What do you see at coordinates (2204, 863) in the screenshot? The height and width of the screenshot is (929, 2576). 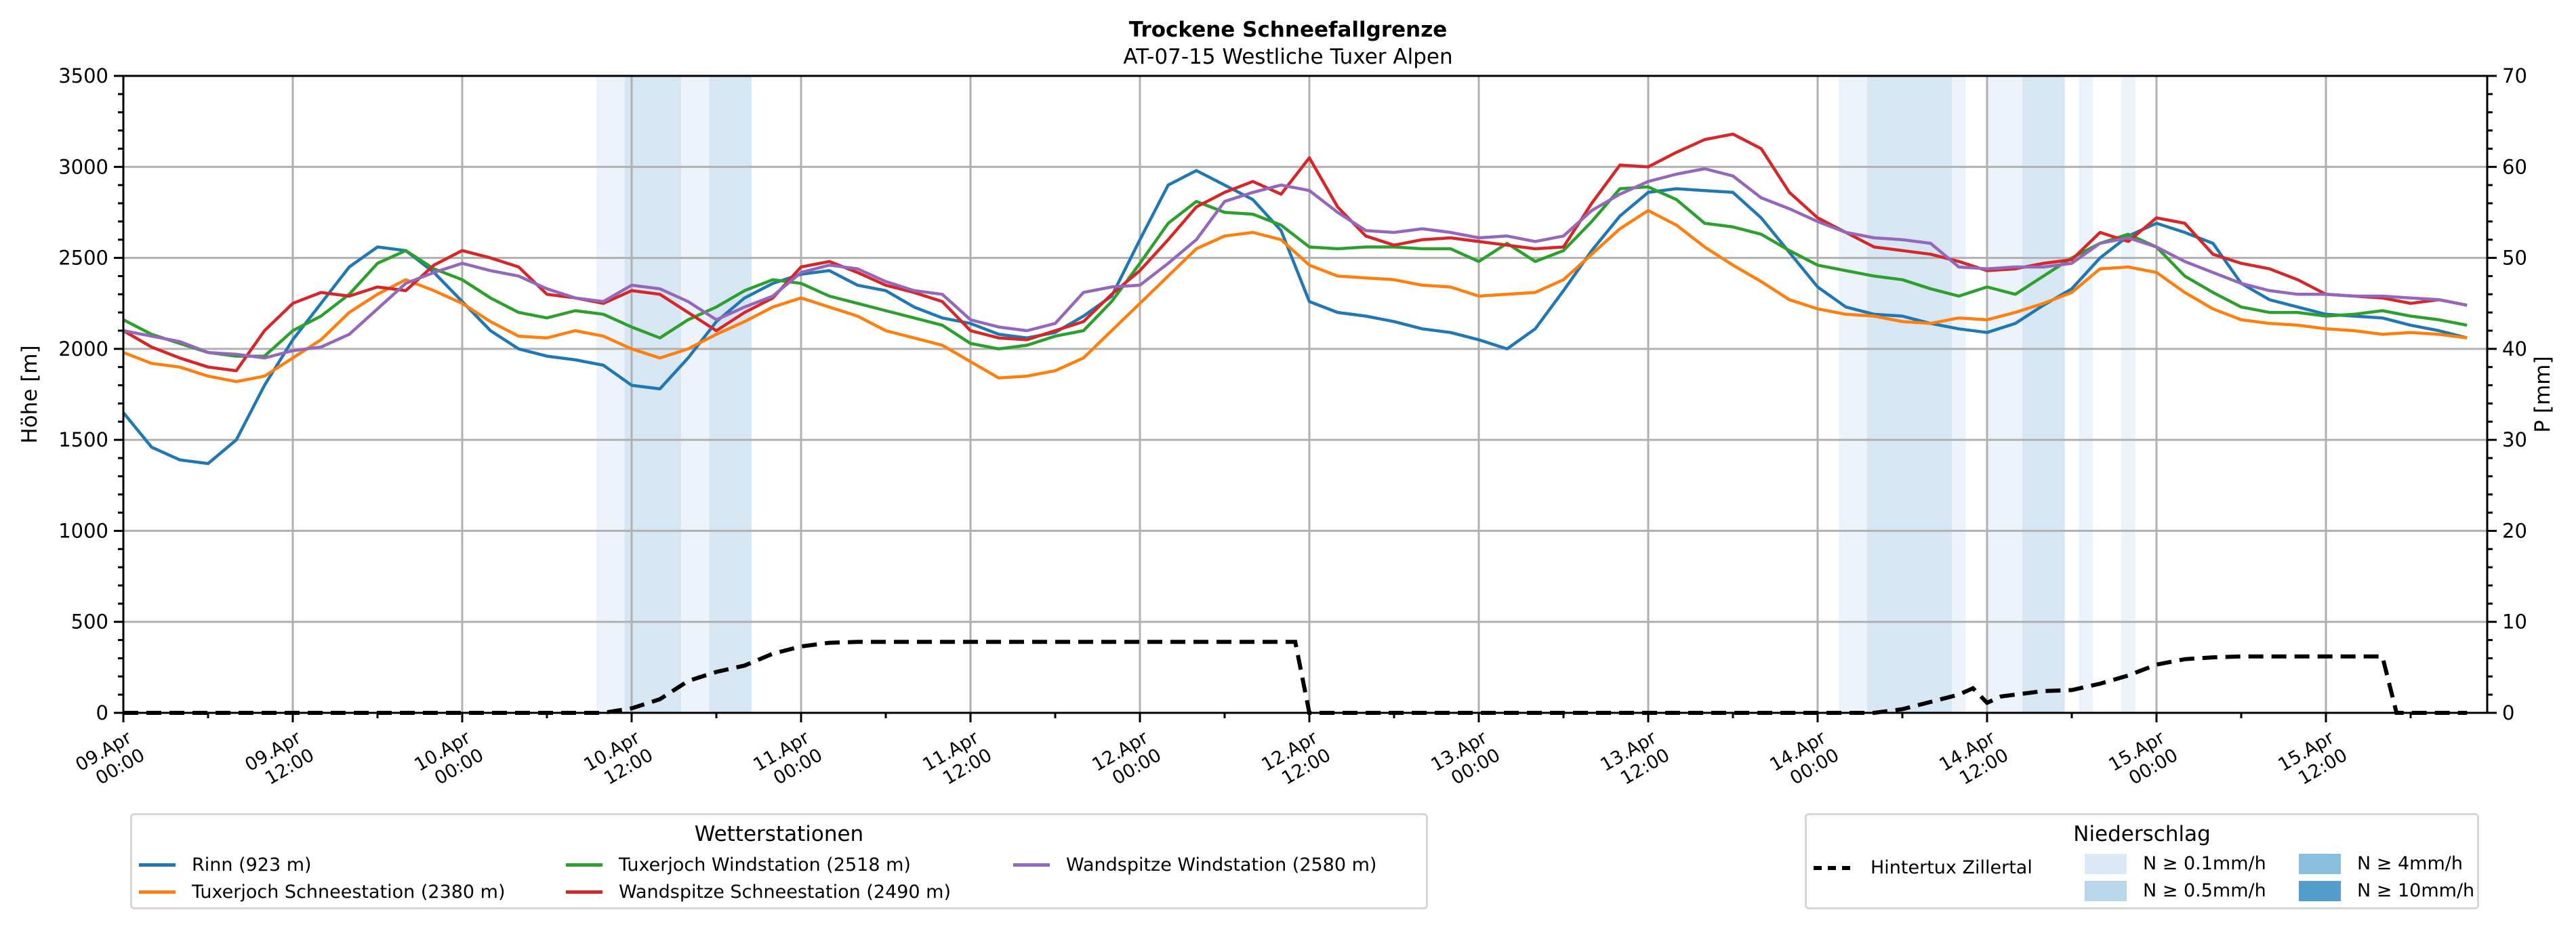 I see `legend-label: N ≥ 0.1mm/h` at bounding box center [2204, 863].